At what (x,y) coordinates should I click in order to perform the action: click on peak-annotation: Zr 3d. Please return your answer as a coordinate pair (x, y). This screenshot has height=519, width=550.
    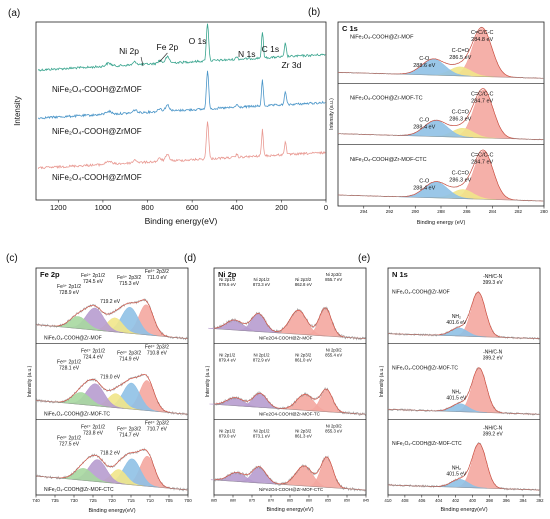
    Looking at the image, I should click on (291, 65).